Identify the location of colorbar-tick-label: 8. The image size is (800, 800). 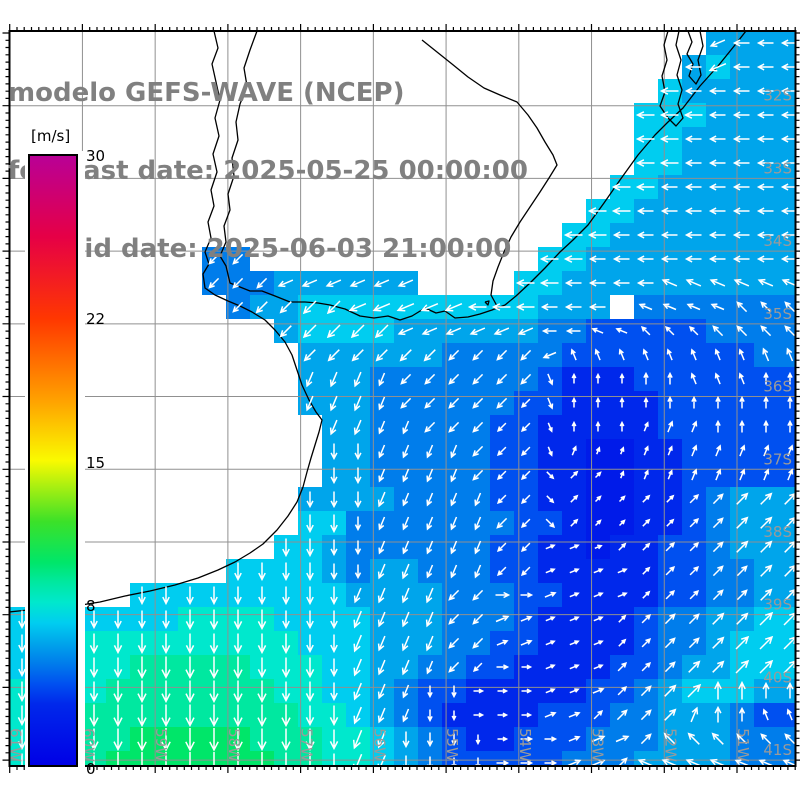
(91, 605).